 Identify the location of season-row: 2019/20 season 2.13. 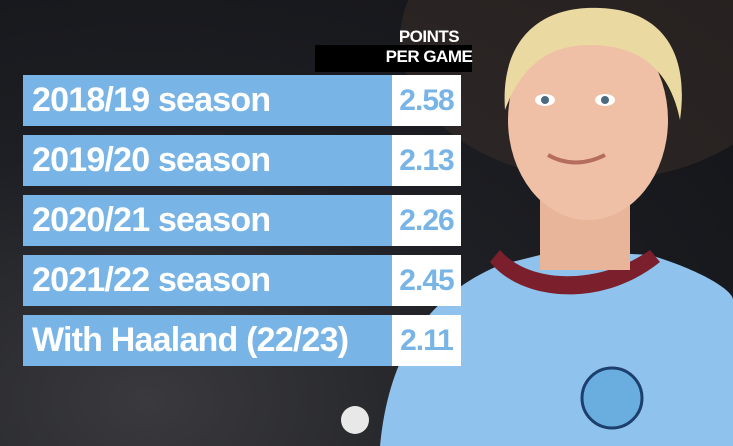
(242, 160).